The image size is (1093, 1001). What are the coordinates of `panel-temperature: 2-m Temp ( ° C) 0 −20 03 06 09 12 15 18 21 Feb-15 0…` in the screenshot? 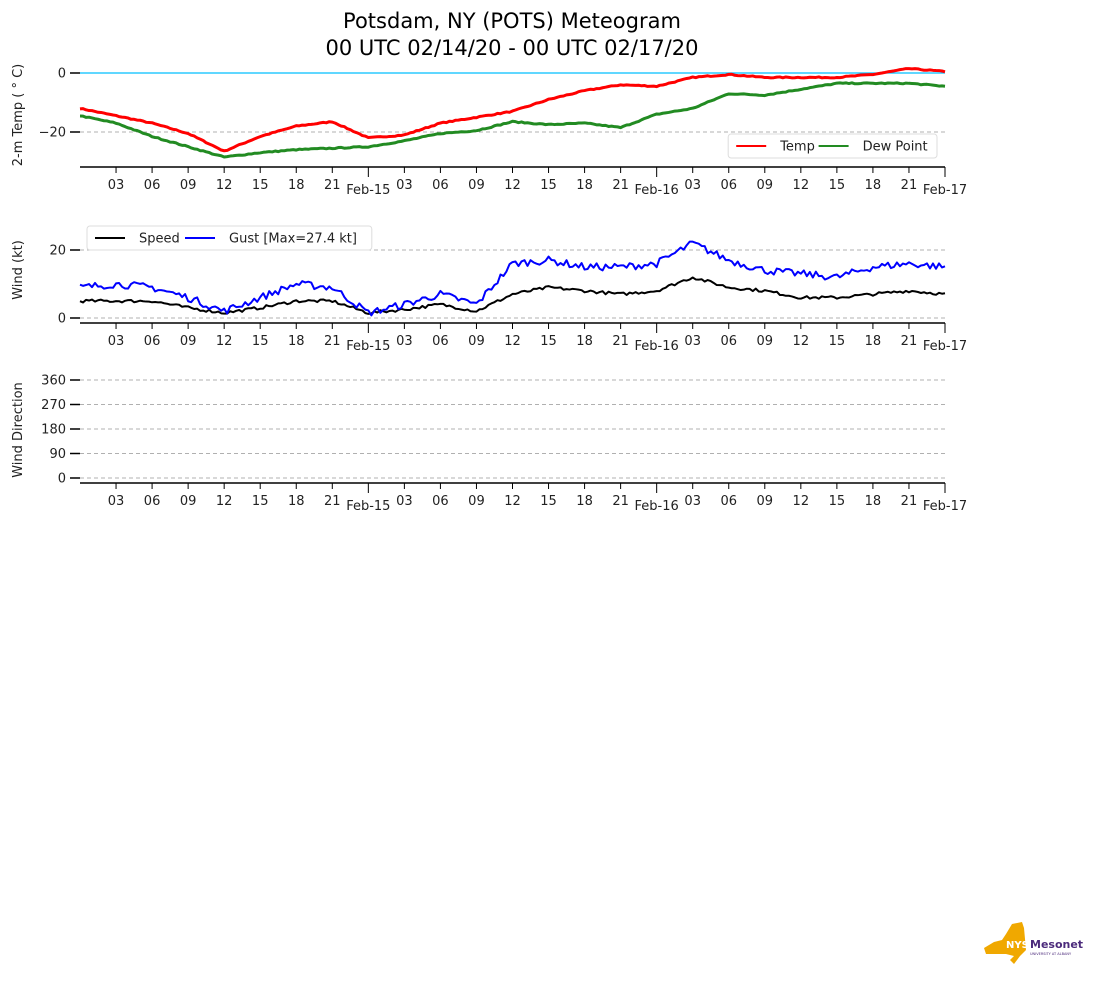 It's located at (489, 131).